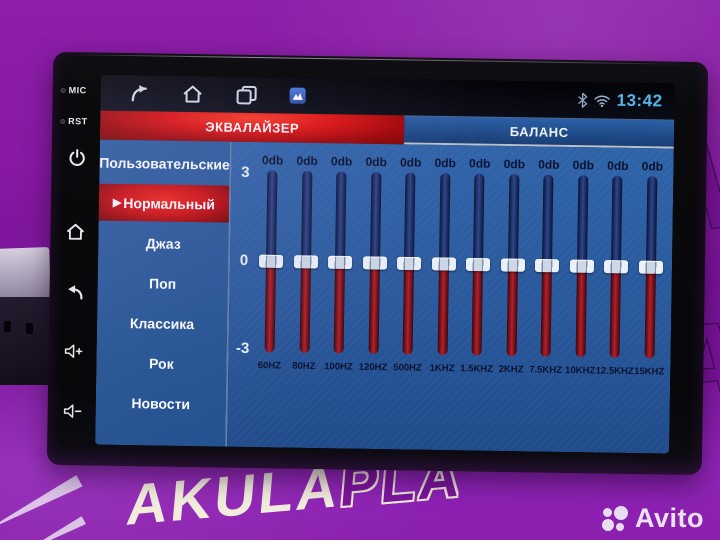  What do you see at coordinates (539, 132) in the screenshot?
I see `tab-balance: БАЛАНС` at bounding box center [539, 132].